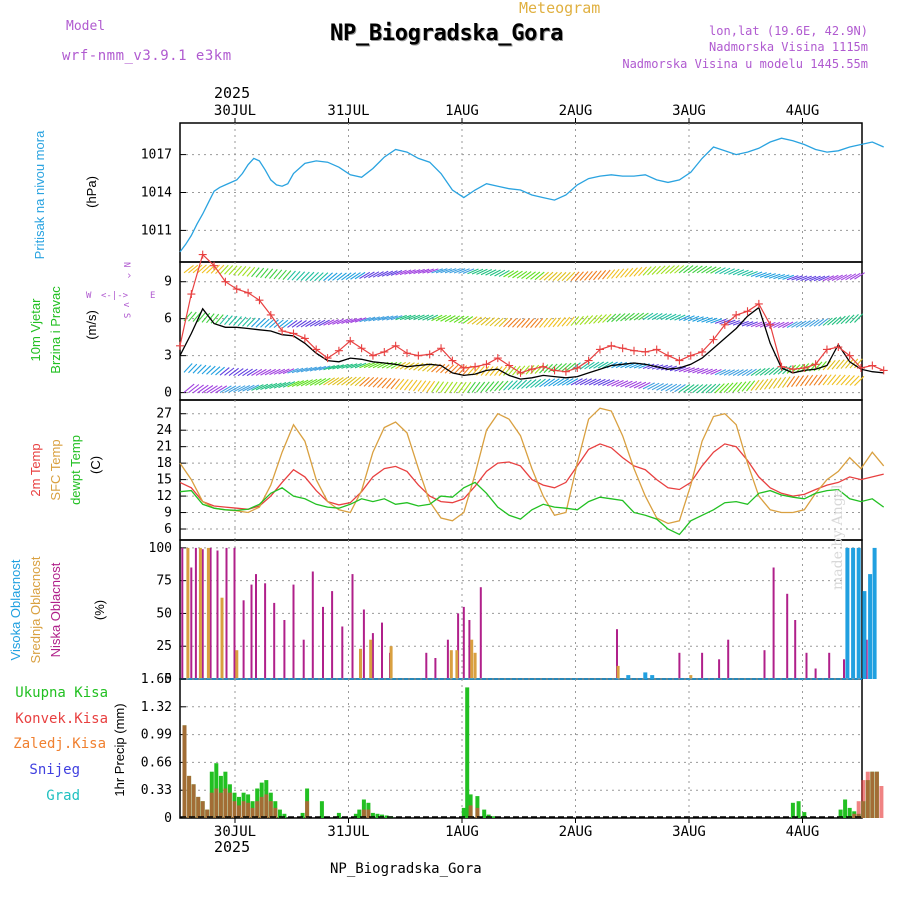  What do you see at coordinates (847, 613) in the screenshot?
I see `cloud-high-bar` at bounding box center [847, 613].